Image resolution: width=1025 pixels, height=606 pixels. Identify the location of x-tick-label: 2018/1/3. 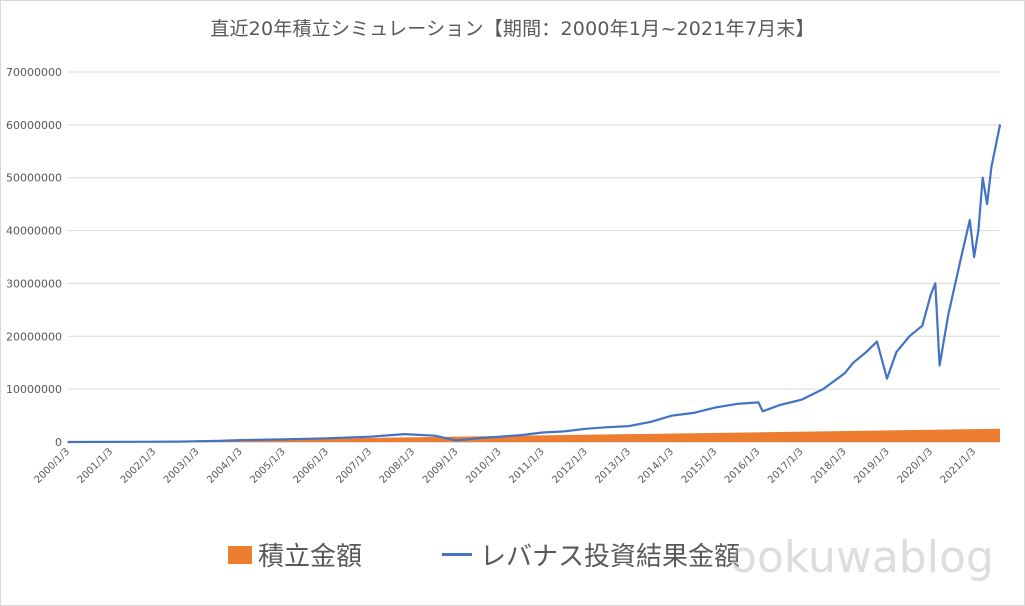
(829, 466).